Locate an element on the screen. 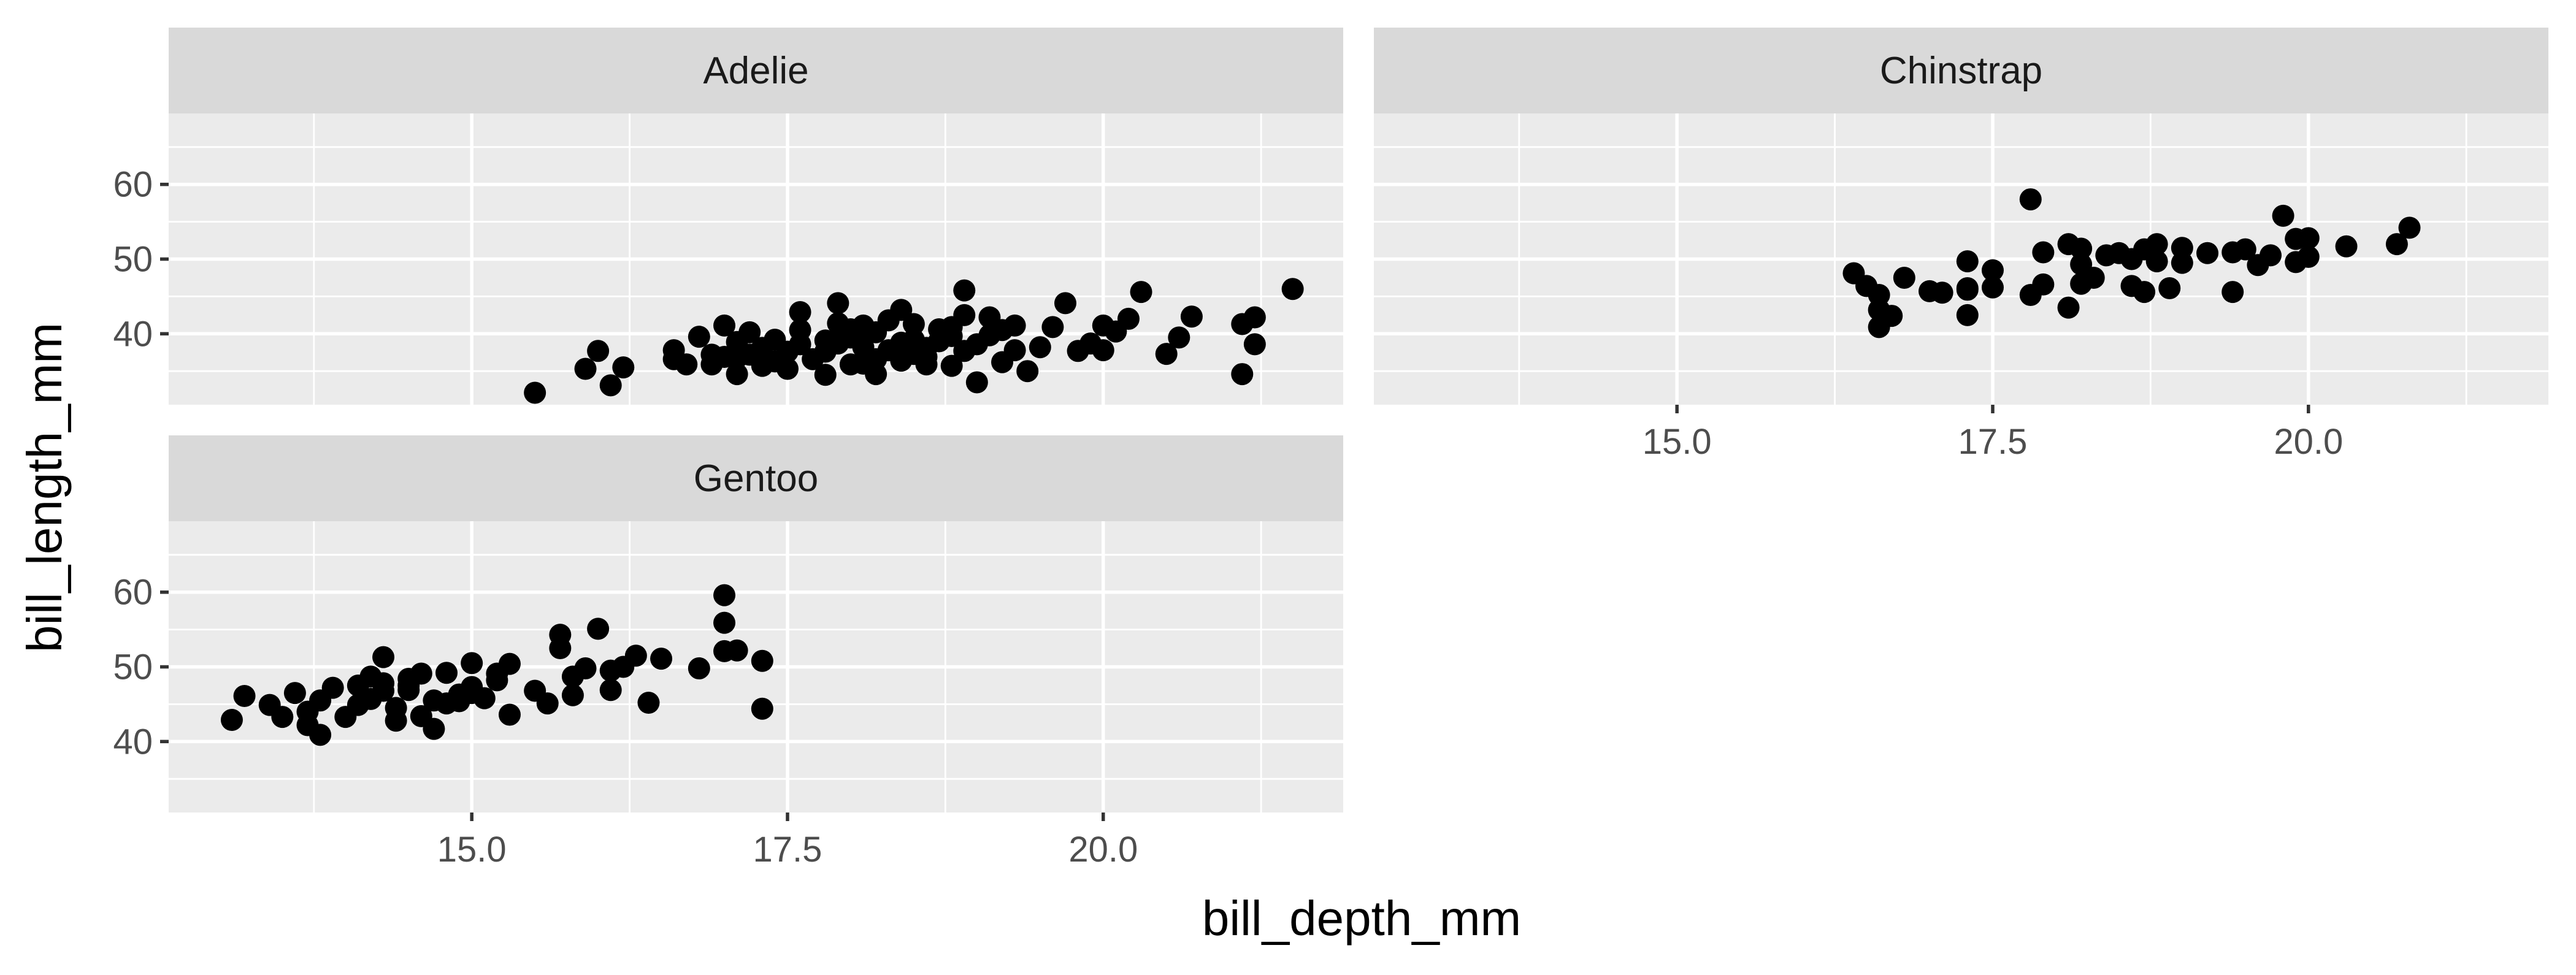  y-tick-label: 40 is located at coordinates (133, 334).